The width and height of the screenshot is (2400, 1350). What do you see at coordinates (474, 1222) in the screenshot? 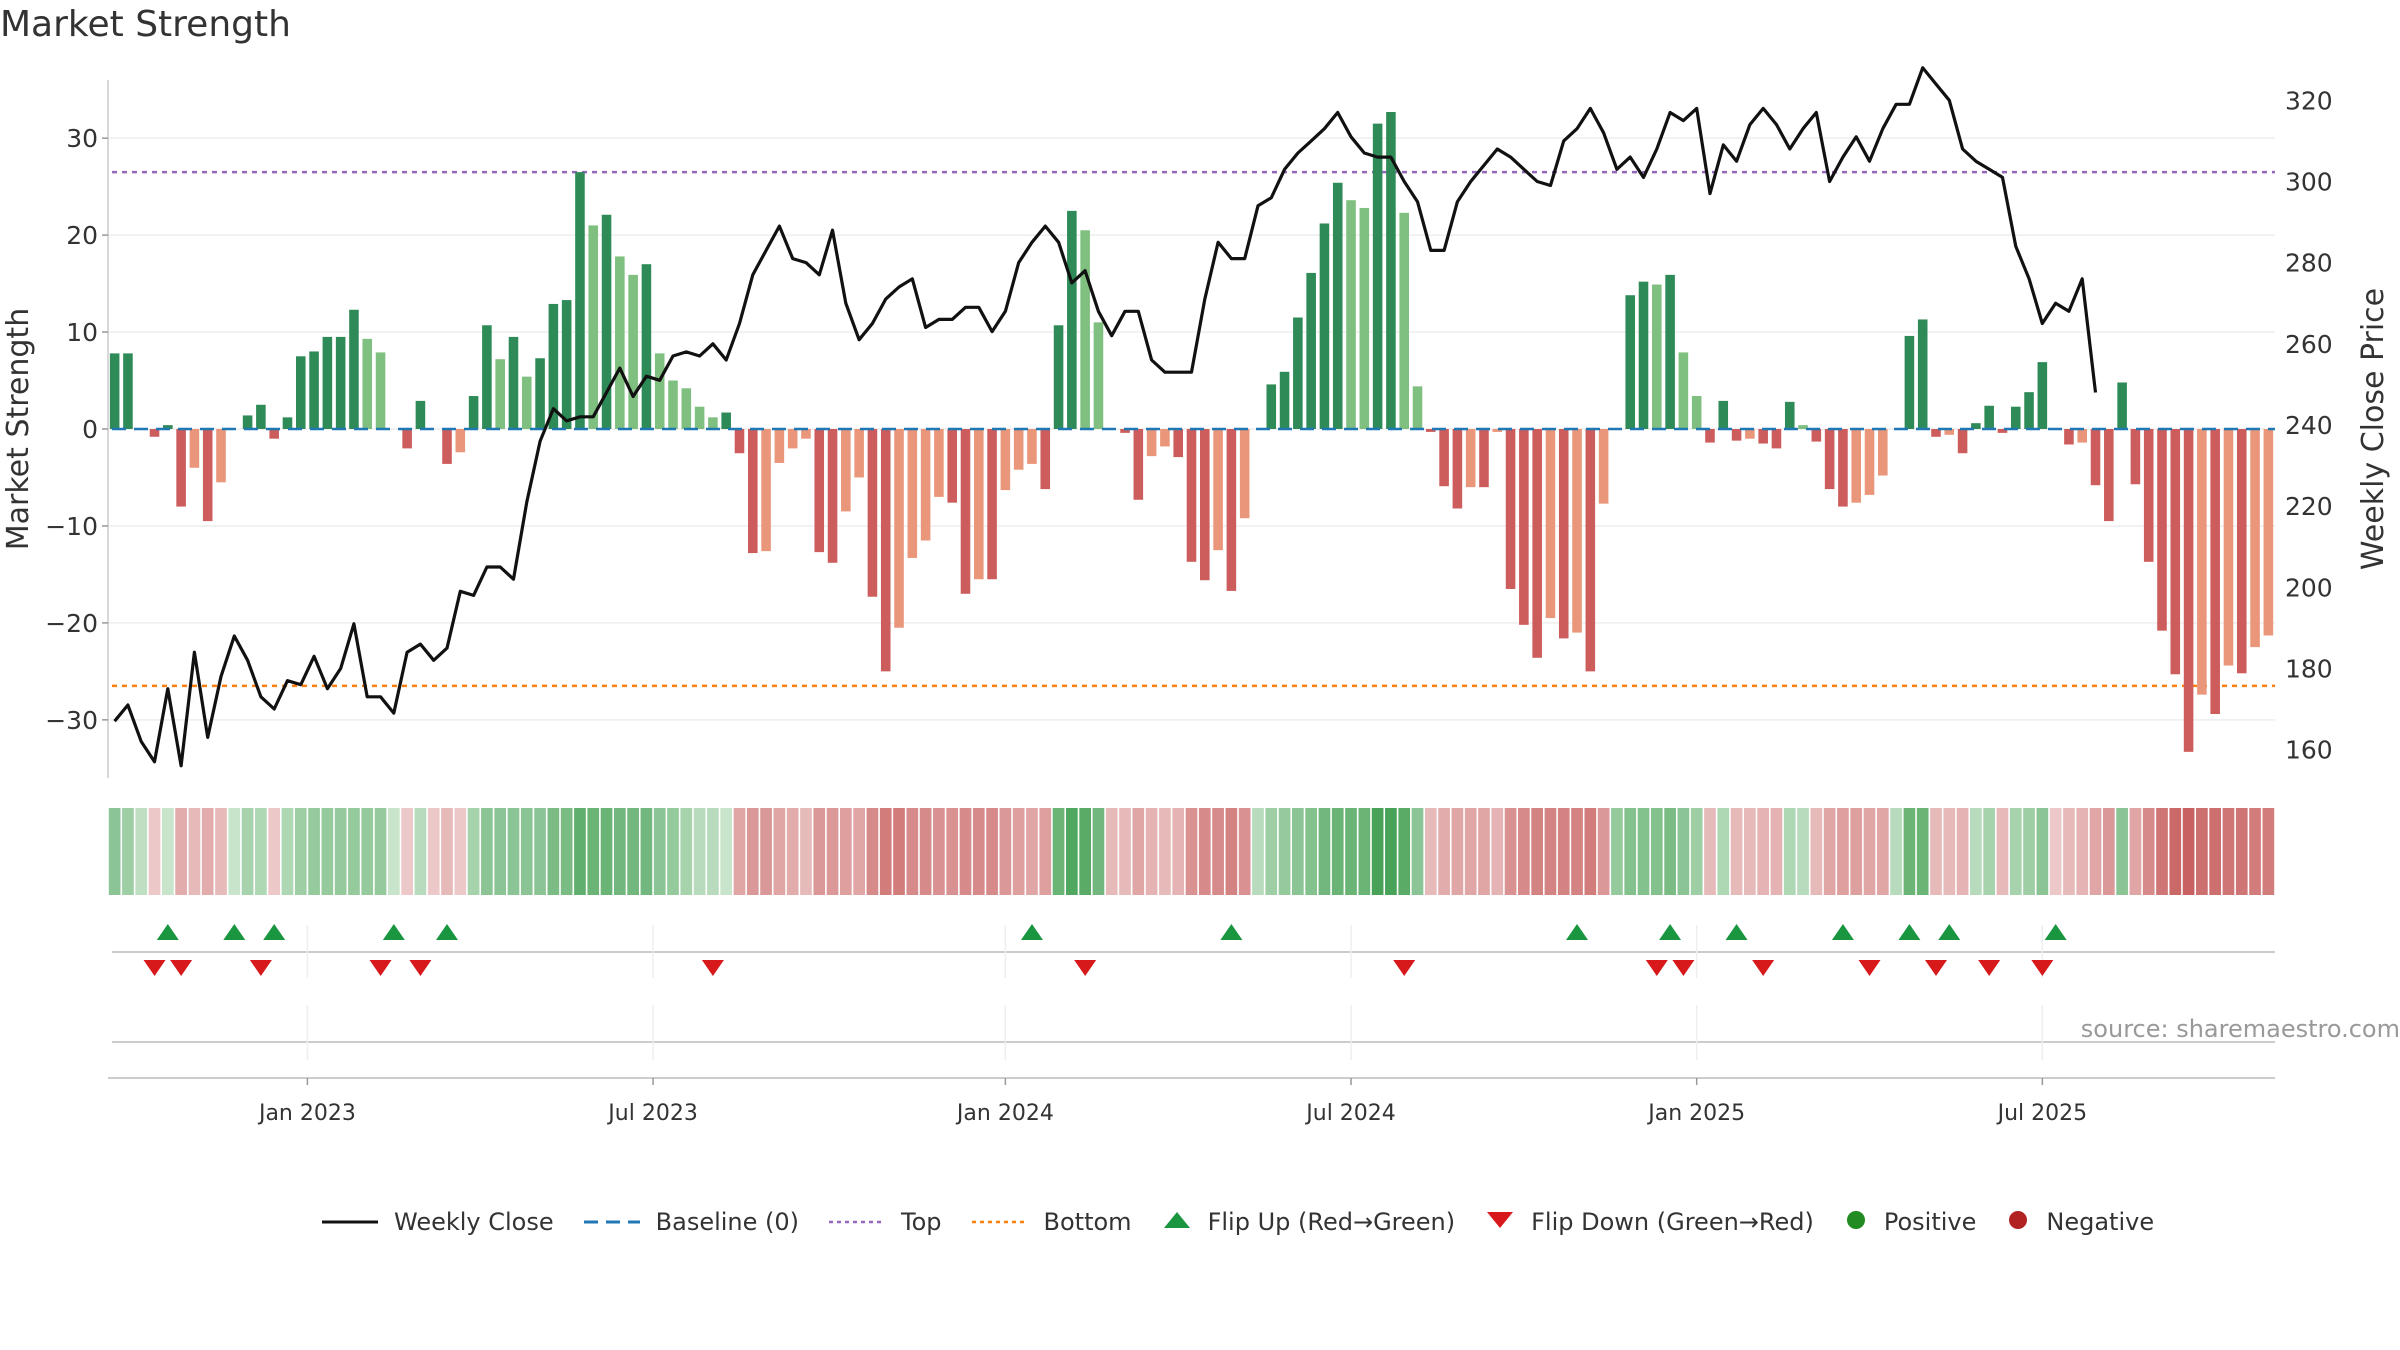
I see `legend-label-close: Weekly Close` at bounding box center [474, 1222].